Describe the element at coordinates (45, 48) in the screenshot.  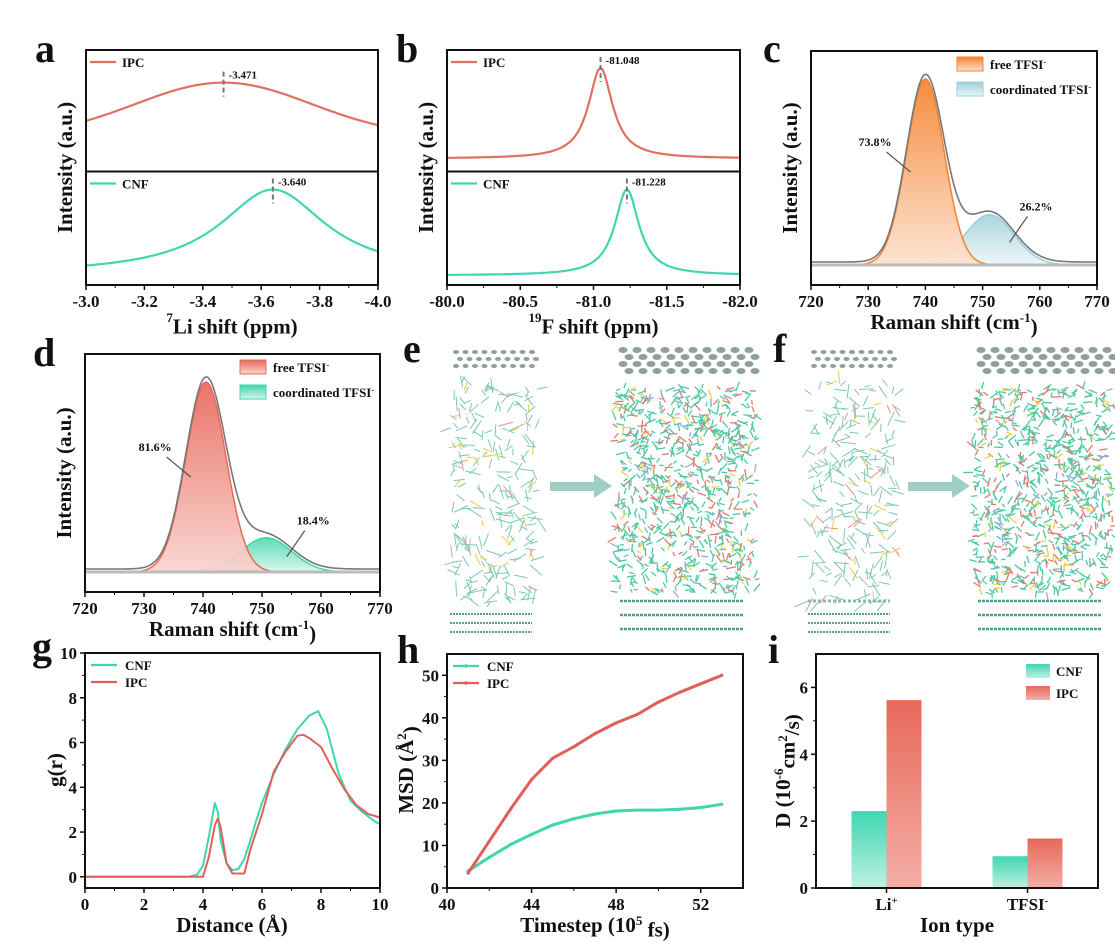
I see `panel-label-a: a` at that location.